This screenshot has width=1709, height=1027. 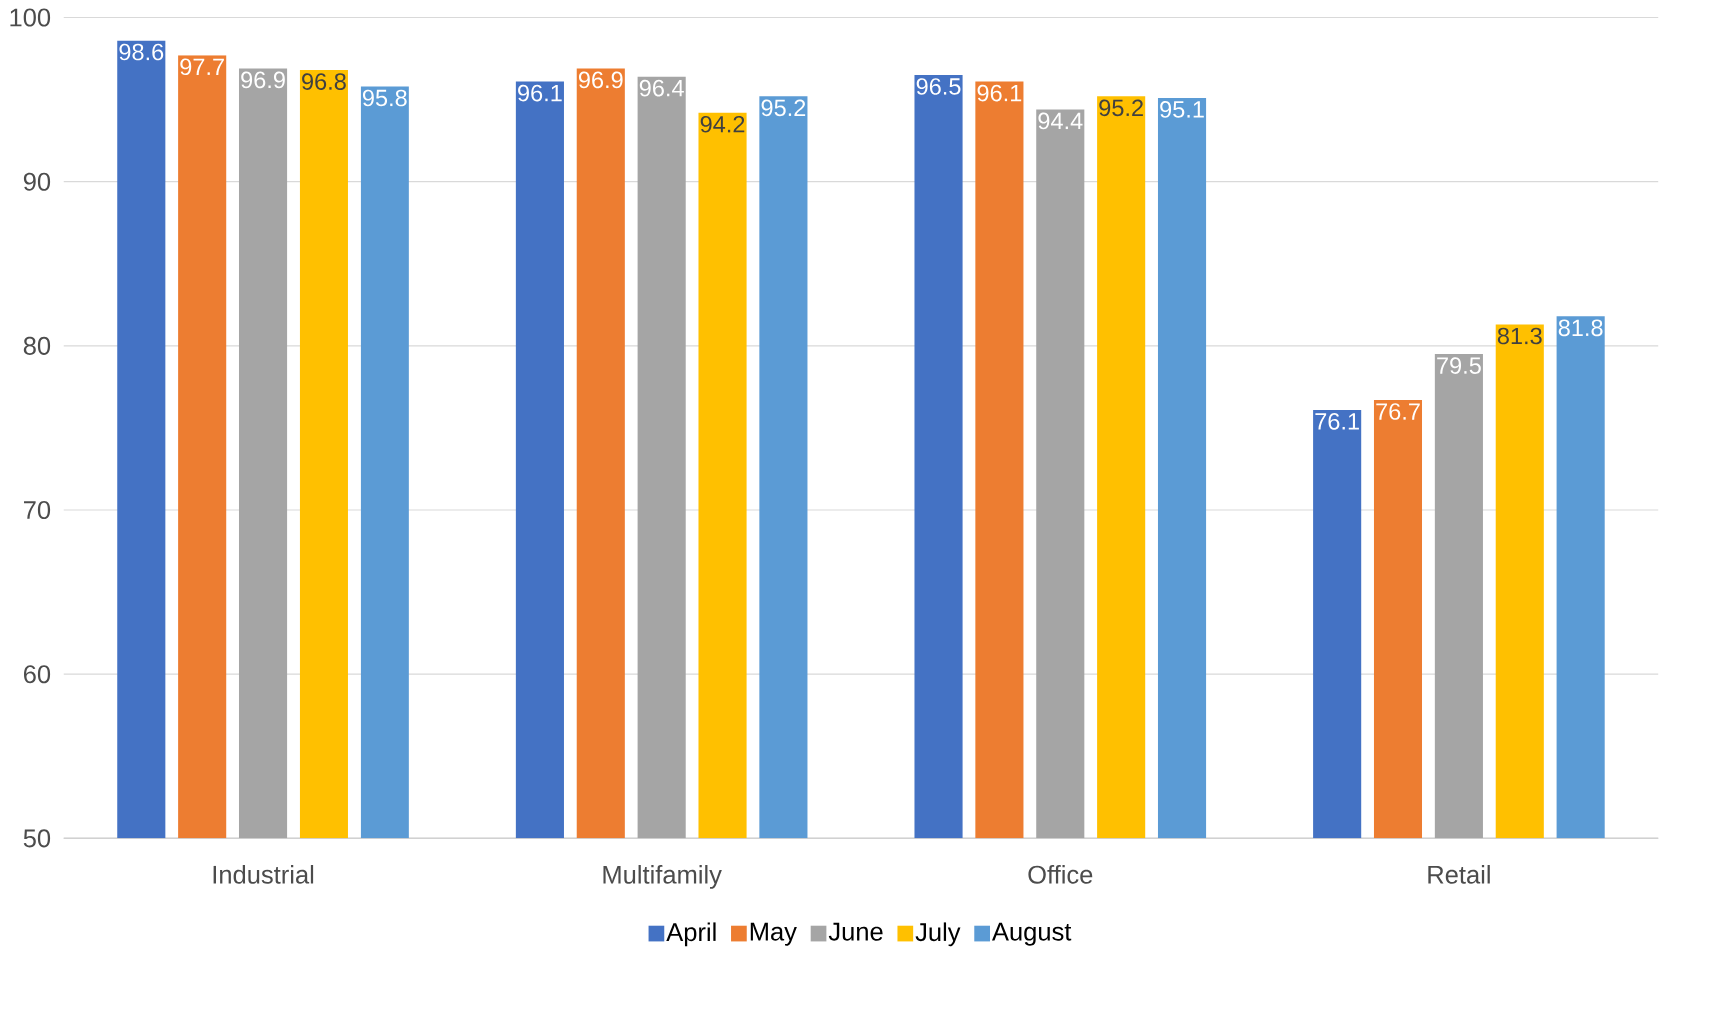 What do you see at coordinates (1459, 874) in the screenshot?
I see `x-tick-label: Retail` at bounding box center [1459, 874].